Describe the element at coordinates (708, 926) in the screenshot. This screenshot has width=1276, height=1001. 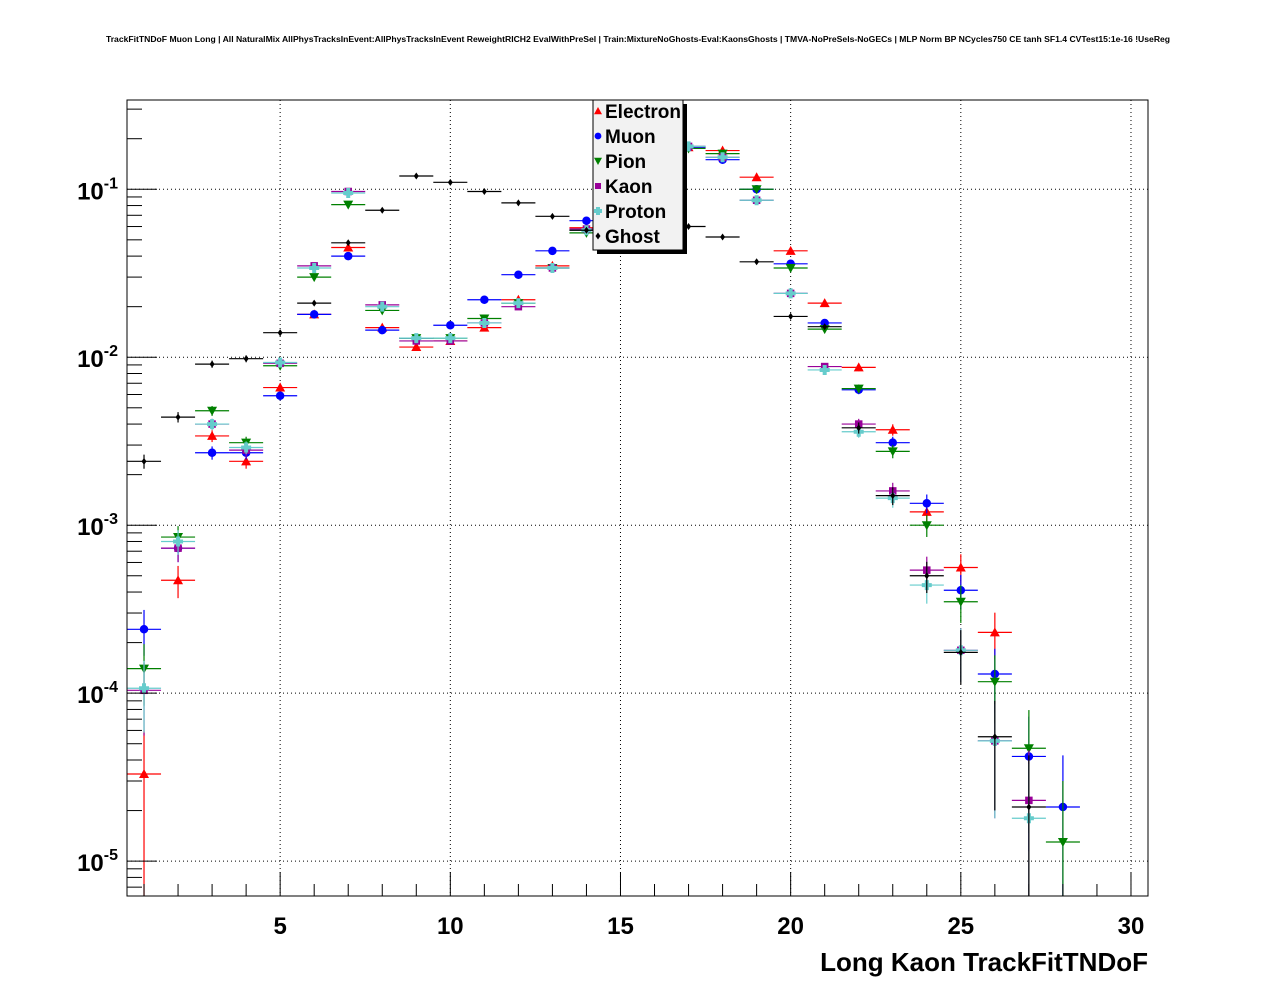
I see `x-tick-labels: 5 10 15 20 25 30` at that location.